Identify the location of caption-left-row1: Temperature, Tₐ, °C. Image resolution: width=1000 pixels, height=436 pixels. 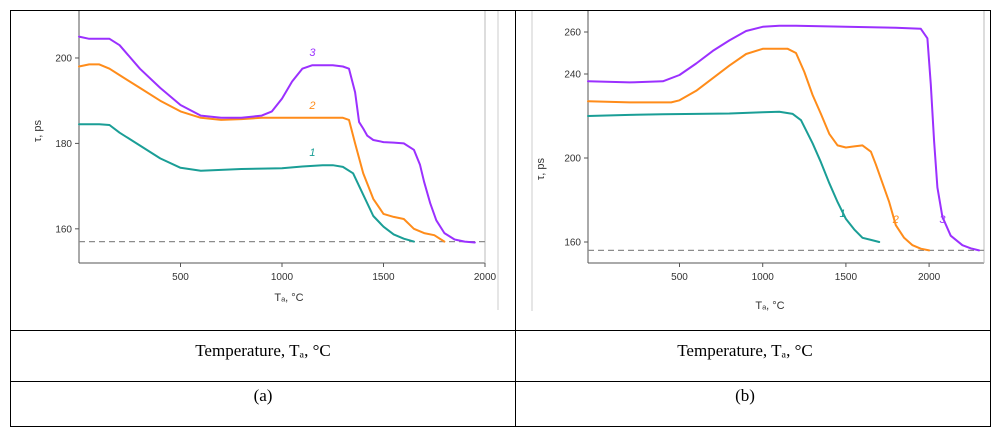
(263, 350).